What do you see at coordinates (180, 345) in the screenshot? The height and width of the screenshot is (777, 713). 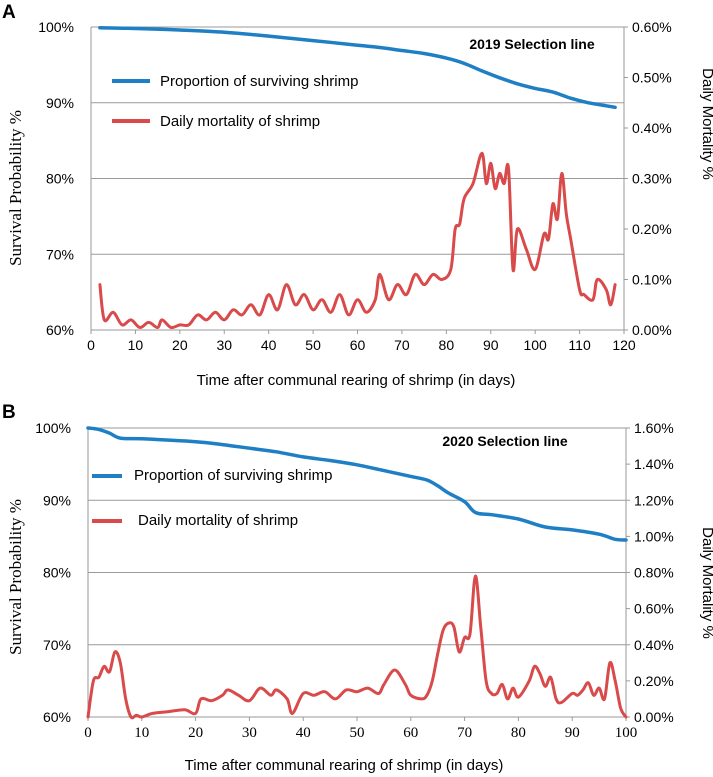 I see `x-tick-a-2: 20` at bounding box center [180, 345].